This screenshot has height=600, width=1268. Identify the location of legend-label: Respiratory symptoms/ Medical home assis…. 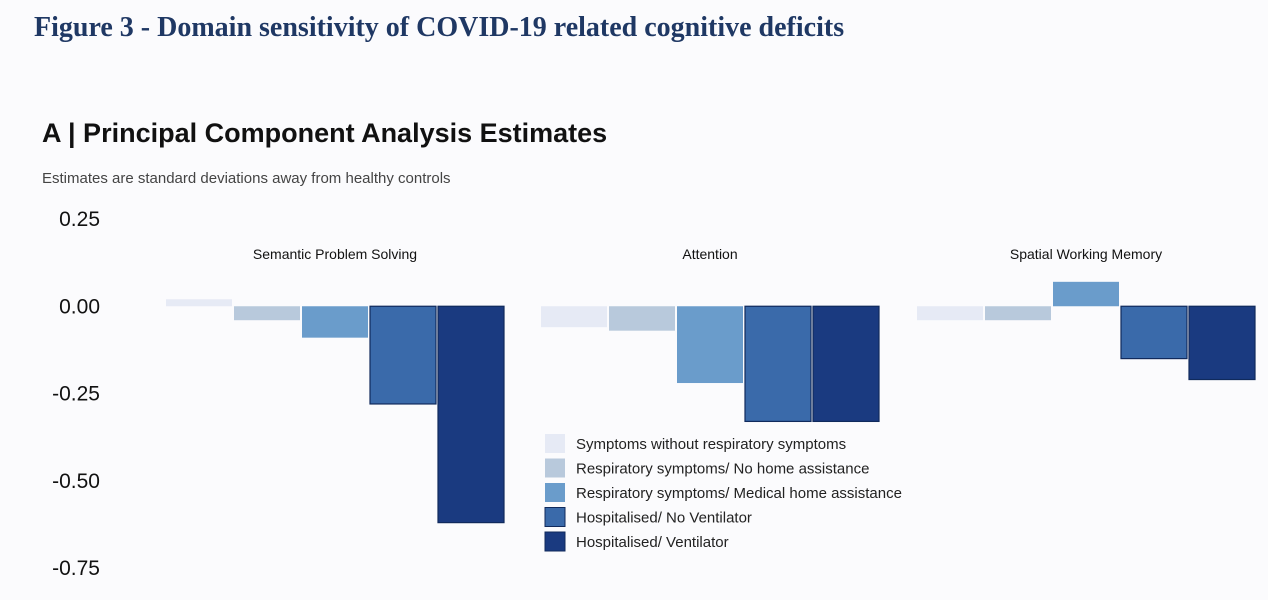
(739, 493).